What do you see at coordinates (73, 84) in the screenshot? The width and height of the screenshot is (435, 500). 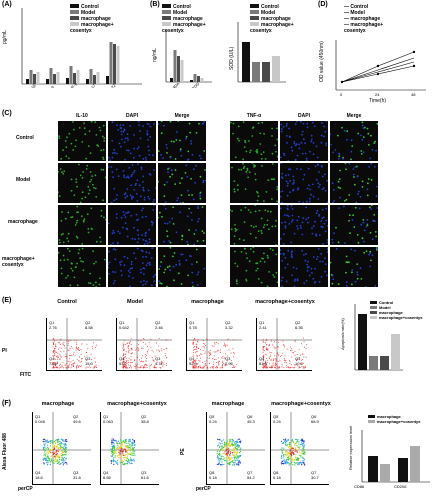 I see `svg-text: TNF-α` at bounding box center [73, 84].